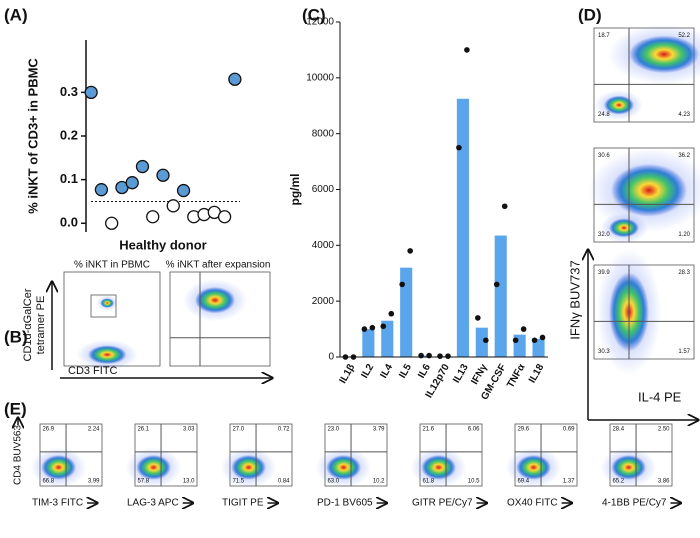 The image size is (700, 538). Describe the element at coordinates (428, 482) in the screenshot. I see `quadrant-value: 61.8` at that location.